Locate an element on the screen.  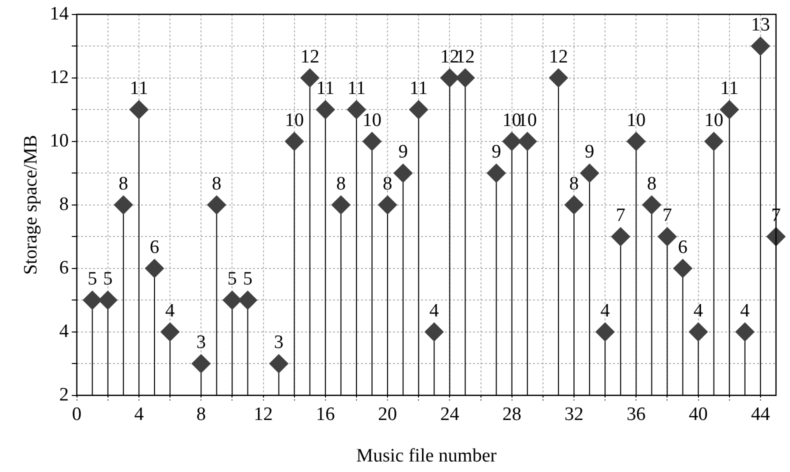
x-tick-label: 32 is located at coordinates (574, 414).